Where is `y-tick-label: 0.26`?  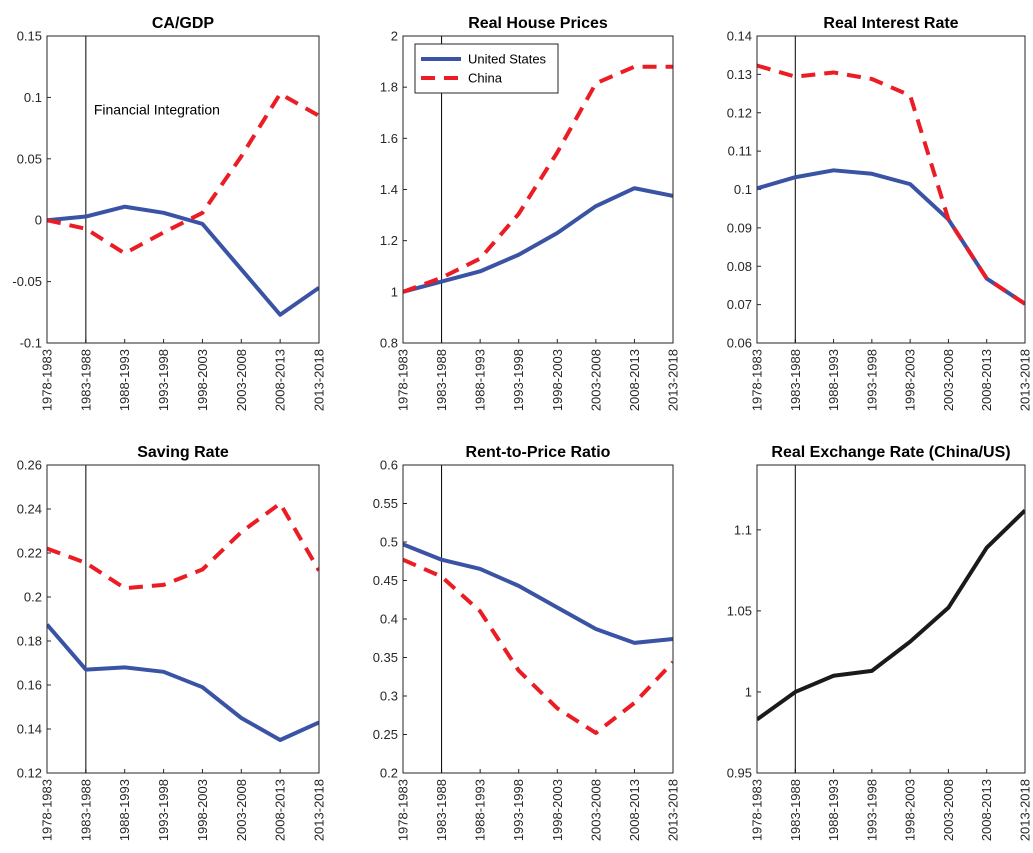
y-tick-label: 0.26 is located at coordinates (29, 465).